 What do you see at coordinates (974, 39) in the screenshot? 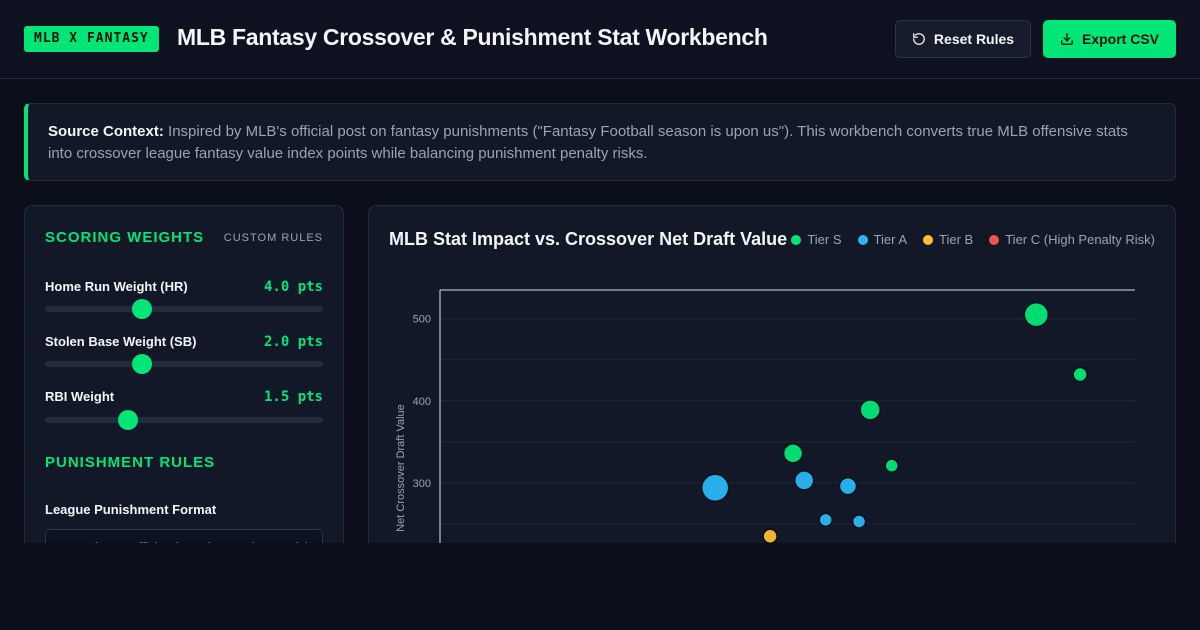
I see `reset-rules-label: Reset Rules` at bounding box center [974, 39].